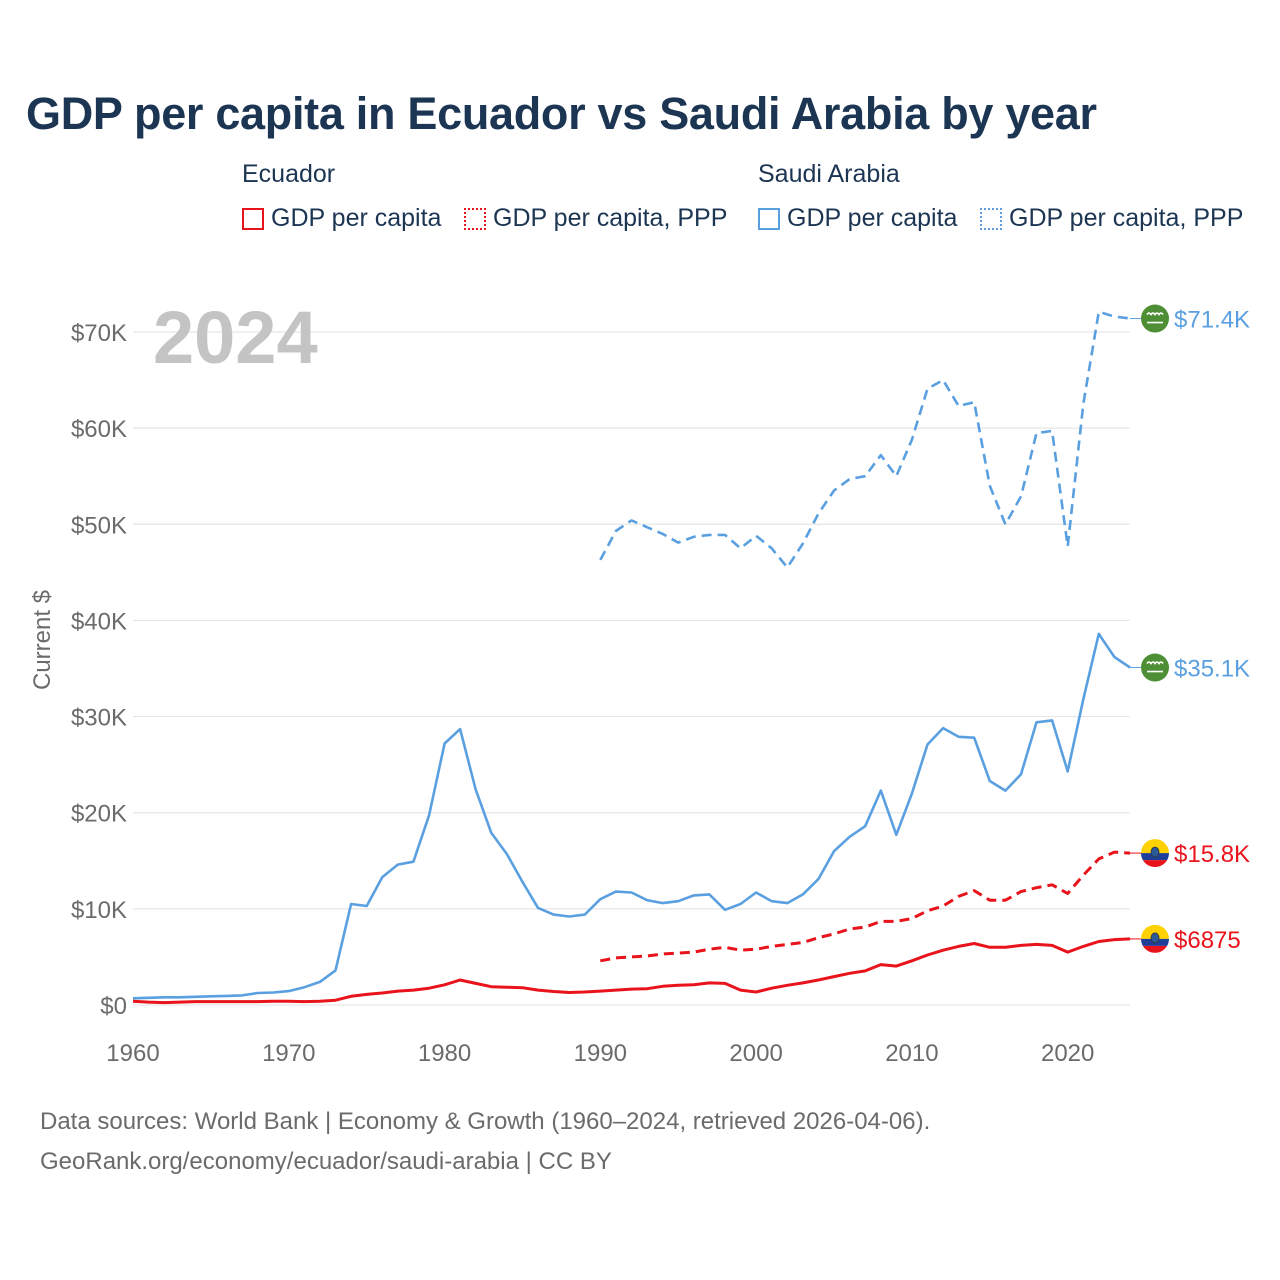 This screenshot has width=1280, height=1280. What do you see at coordinates (1212, 320) in the screenshot?
I see `end-value-label: $71.4K` at bounding box center [1212, 320].